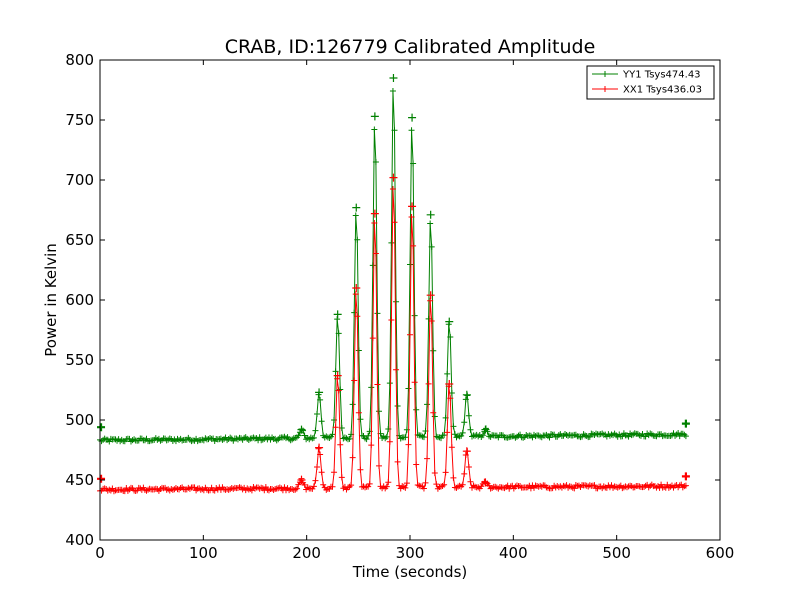  What do you see at coordinates (79, 540) in the screenshot?
I see `y-tick-label: 400` at bounding box center [79, 540].